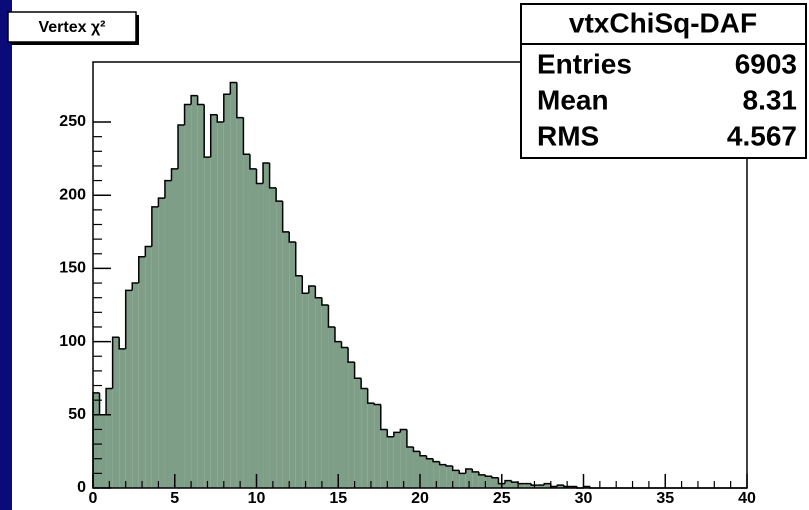  Describe the element at coordinates (584, 498) in the screenshot. I see `x-tick-label: 30` at that location.